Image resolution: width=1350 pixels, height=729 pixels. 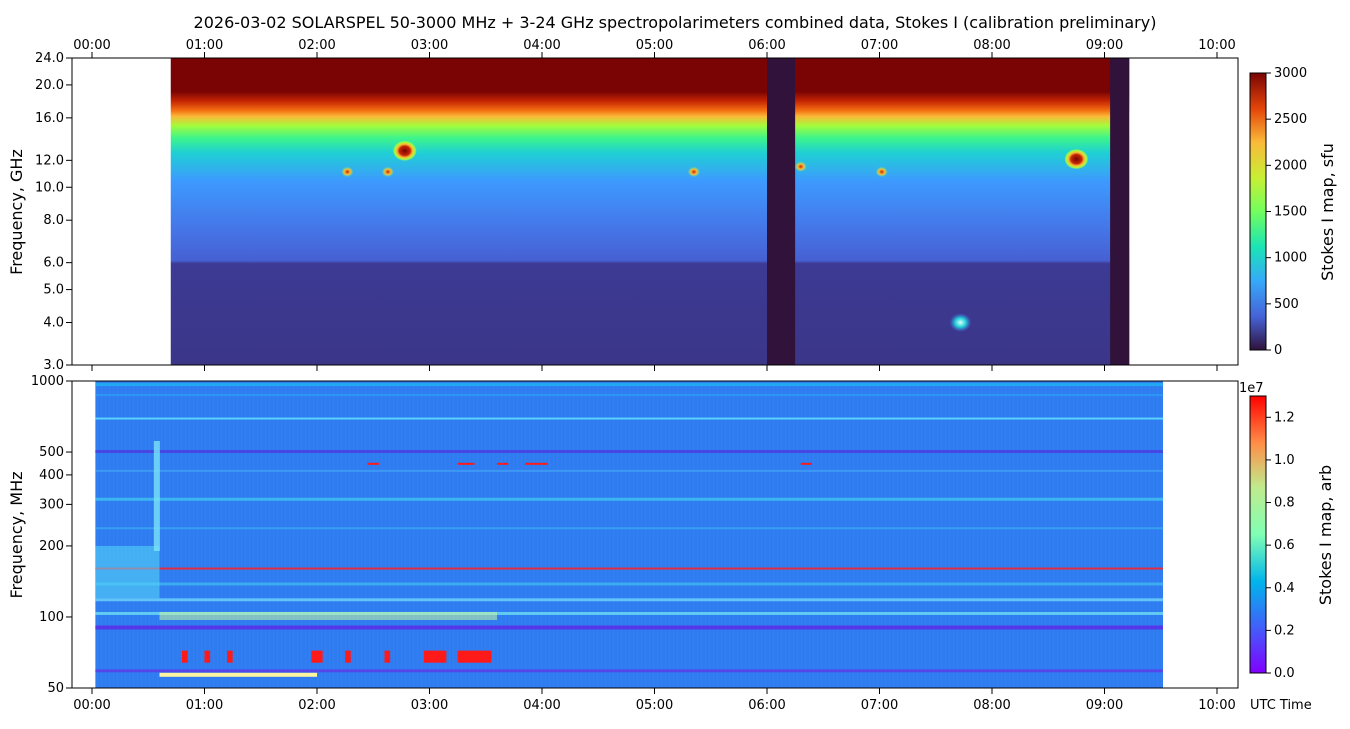 I want to click on bottom-time-tick-label: 02:00, so click(x=316, y=705).